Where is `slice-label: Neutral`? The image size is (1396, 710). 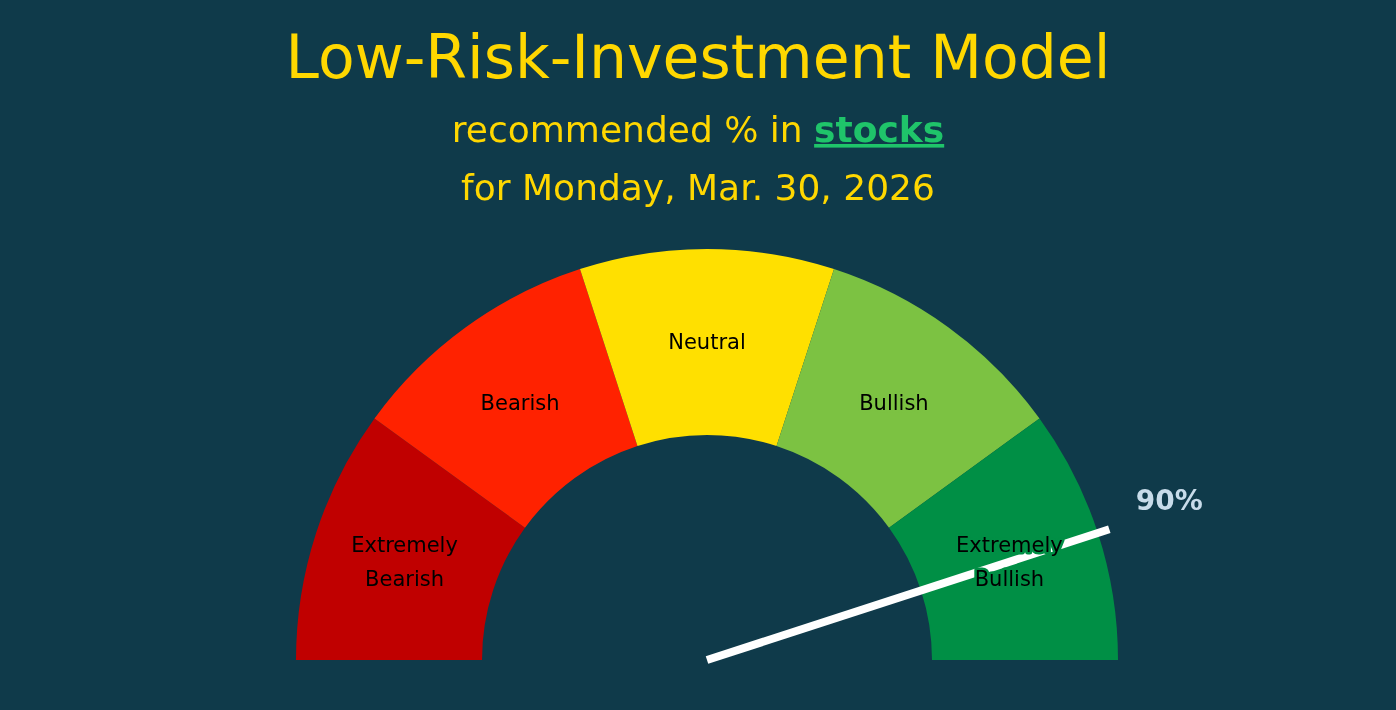
slice-label: Neutral is located at coordinates (707, 342).